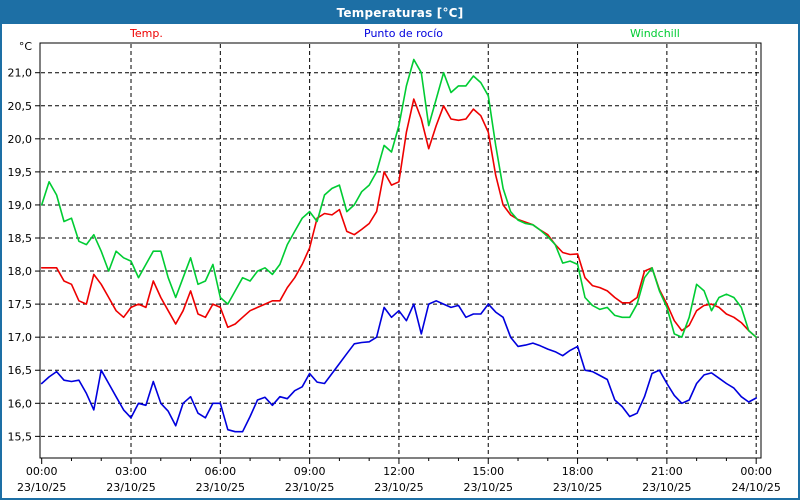 Image resolution: width=800 pixels, height=500 pixels. What do you see at coordinates (20, 139) in the screenshot?
I see `svg-text: 20,0` at bounding box center [20, 139].